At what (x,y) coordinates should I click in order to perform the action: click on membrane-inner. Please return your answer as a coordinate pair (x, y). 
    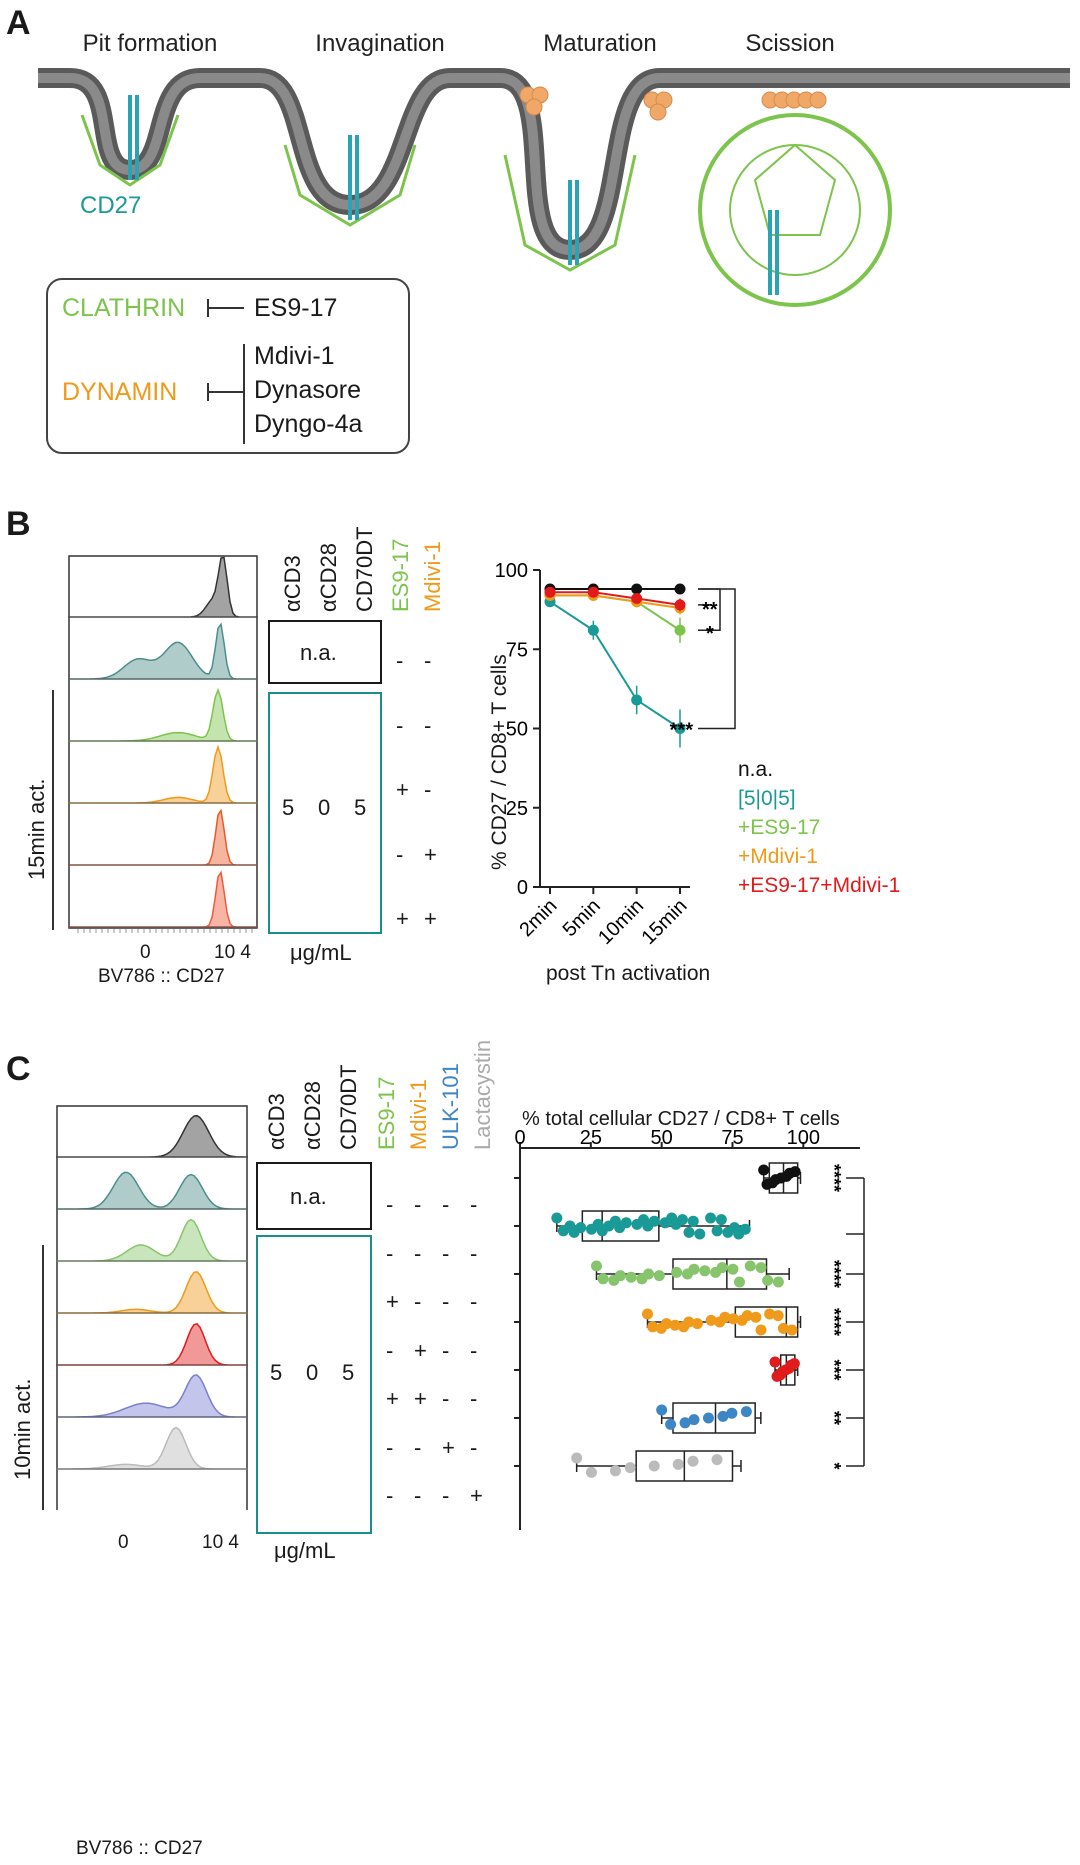
    Looking at the image, I should click on (554, 164).